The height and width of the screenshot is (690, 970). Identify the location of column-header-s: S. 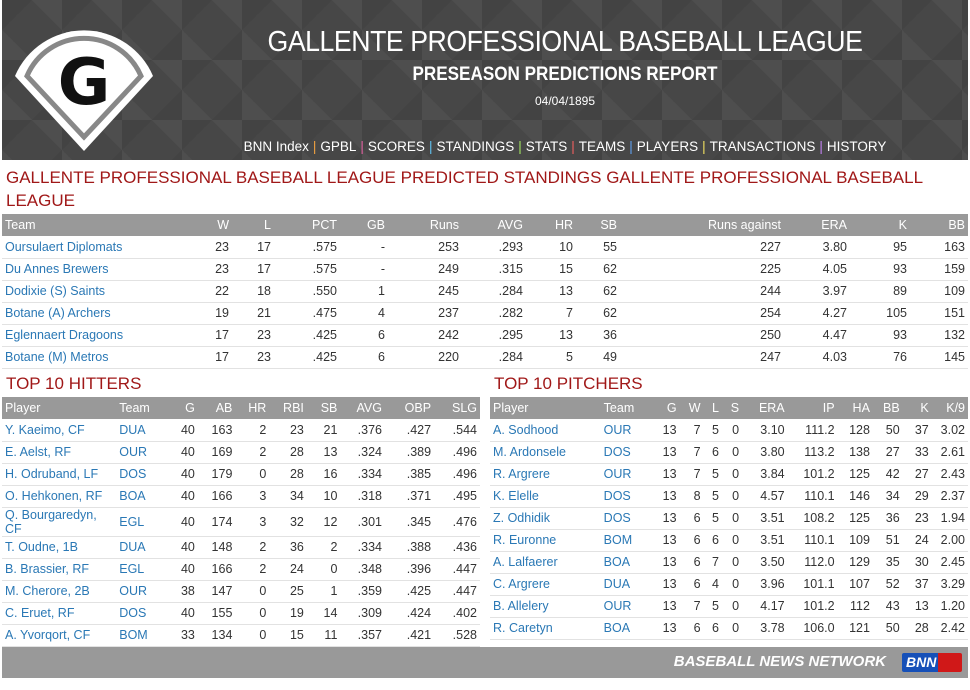
(732, 408).